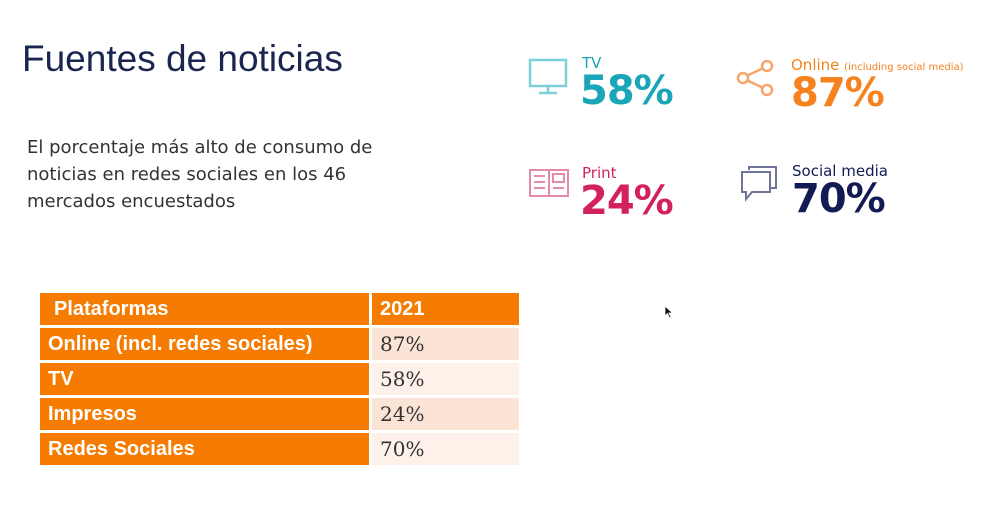 The width and height of the screenshot is (1000, 530). I want to click on table-row: Online (incl. redes sociales) 87%, so click(279, 344).